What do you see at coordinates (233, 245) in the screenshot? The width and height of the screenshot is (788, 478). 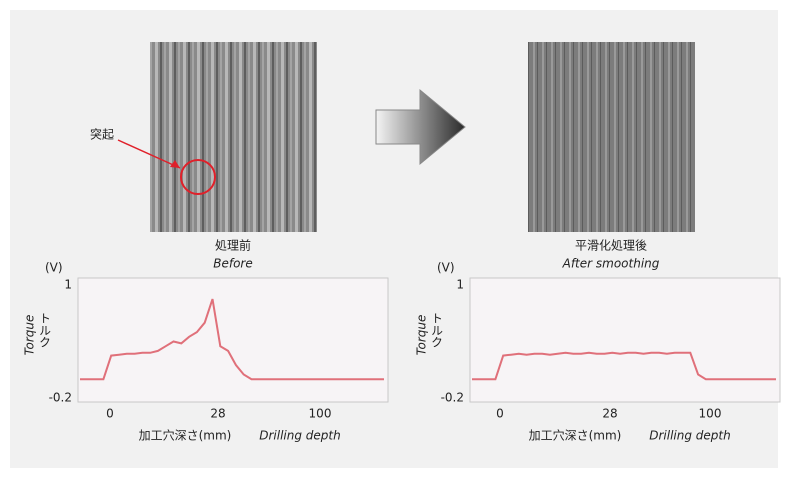 I see `caption-ja: 処理前` at bounding box center [233, 245].